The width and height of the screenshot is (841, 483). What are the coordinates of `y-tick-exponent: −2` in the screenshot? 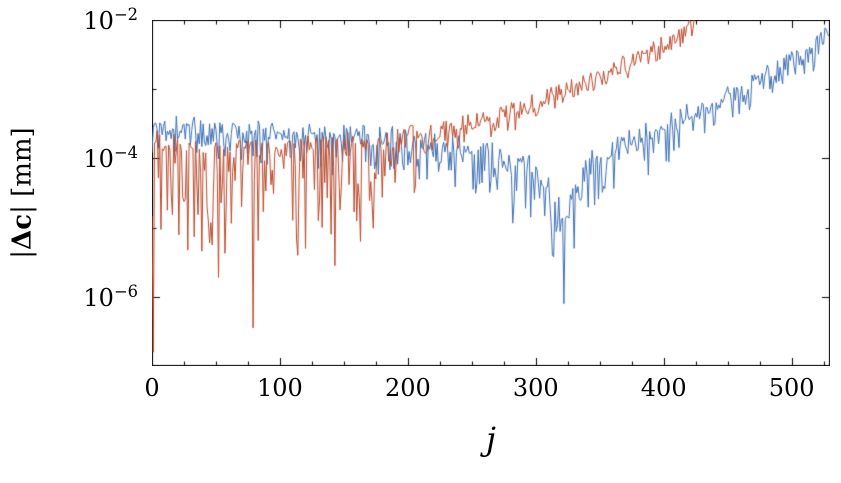 It's located at (125, 14).